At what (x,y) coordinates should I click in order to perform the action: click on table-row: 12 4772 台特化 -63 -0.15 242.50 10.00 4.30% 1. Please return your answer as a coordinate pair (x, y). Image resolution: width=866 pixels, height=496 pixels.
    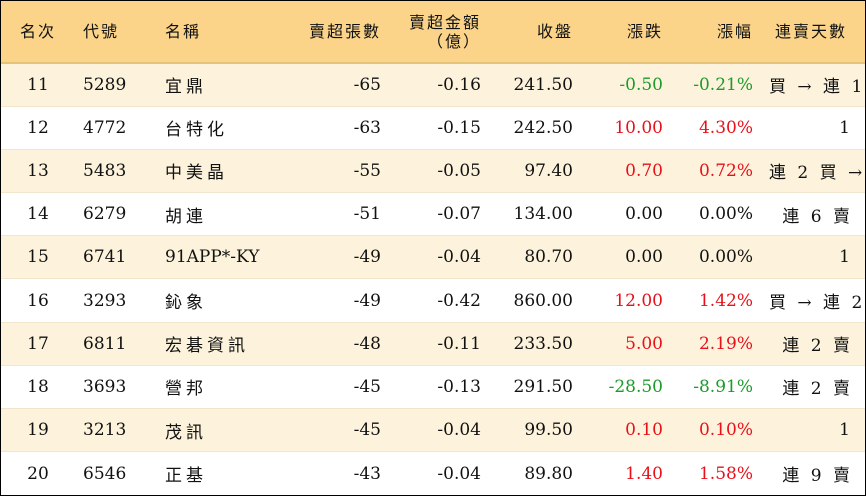
    Looking at the image, I should click on (433, 127).